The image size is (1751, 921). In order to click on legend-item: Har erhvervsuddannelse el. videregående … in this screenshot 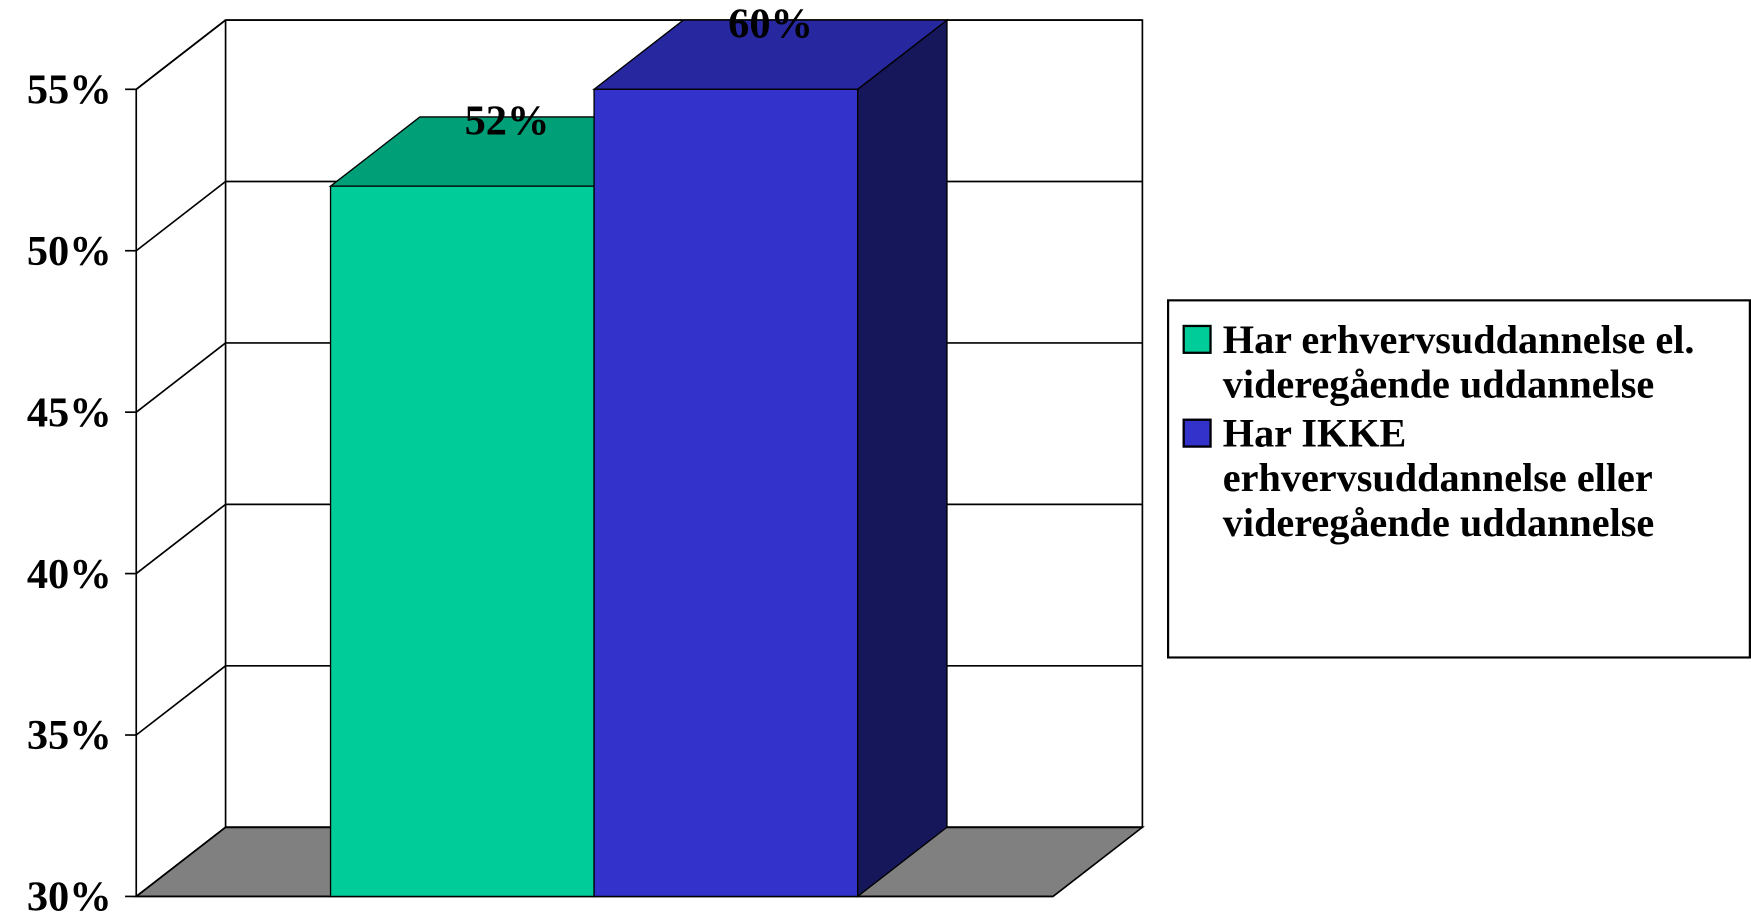, I will do `click(1461, 362)`.